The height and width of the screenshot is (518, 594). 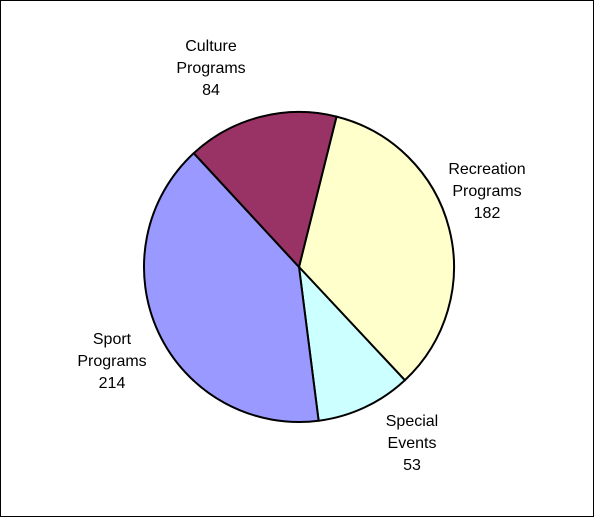 I want to click on slice-label-sport-programs: Sport Programs 214, so click(x=112, y=362).